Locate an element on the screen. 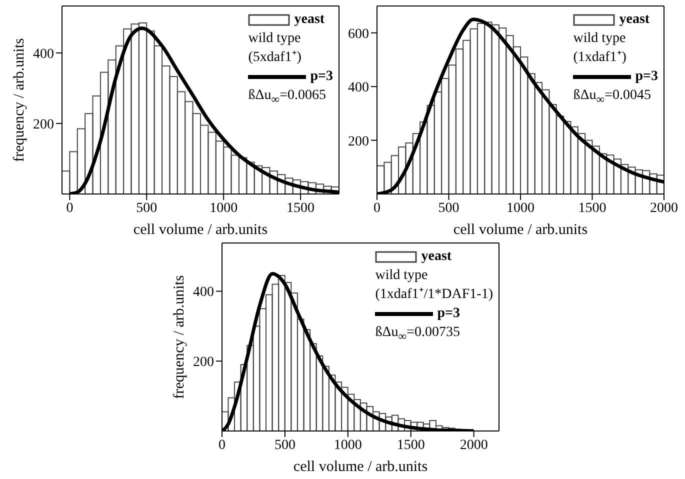  annotation: (5xdaf1⁺) is located at coordinates (275, 58).